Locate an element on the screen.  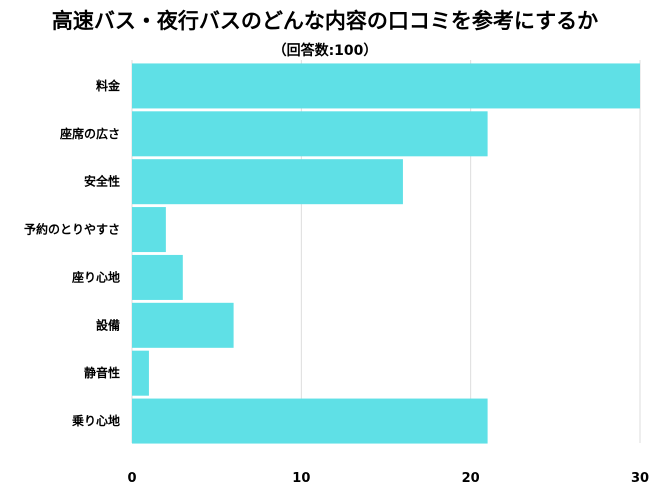
category-label: 静音性 is located at coordinates (102, 372).